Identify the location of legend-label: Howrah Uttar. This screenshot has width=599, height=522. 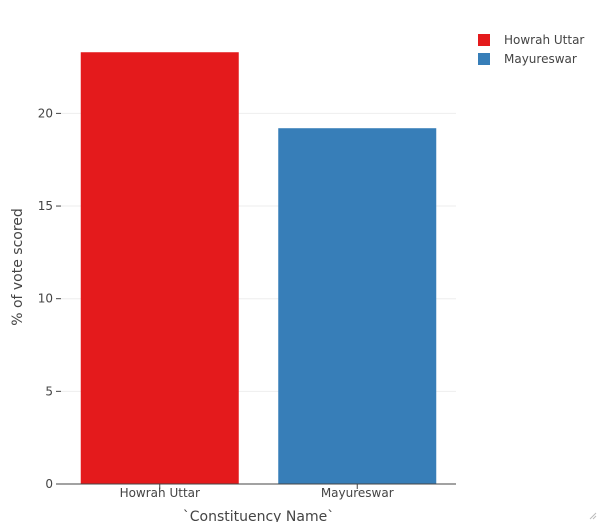
(544, 40).